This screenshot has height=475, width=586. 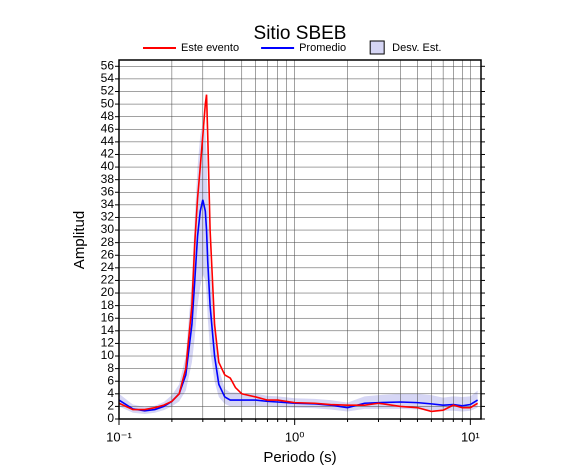 I want to click on y-tick-label: 38, so click(x=108, y=179).